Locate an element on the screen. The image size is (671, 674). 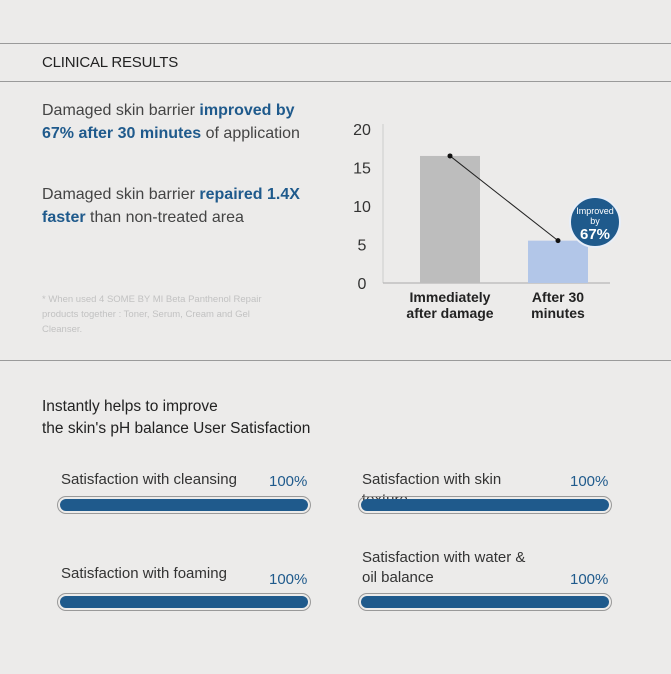
claim-highlight: repaired 1.4X faster is located at coordinates (171, 206).